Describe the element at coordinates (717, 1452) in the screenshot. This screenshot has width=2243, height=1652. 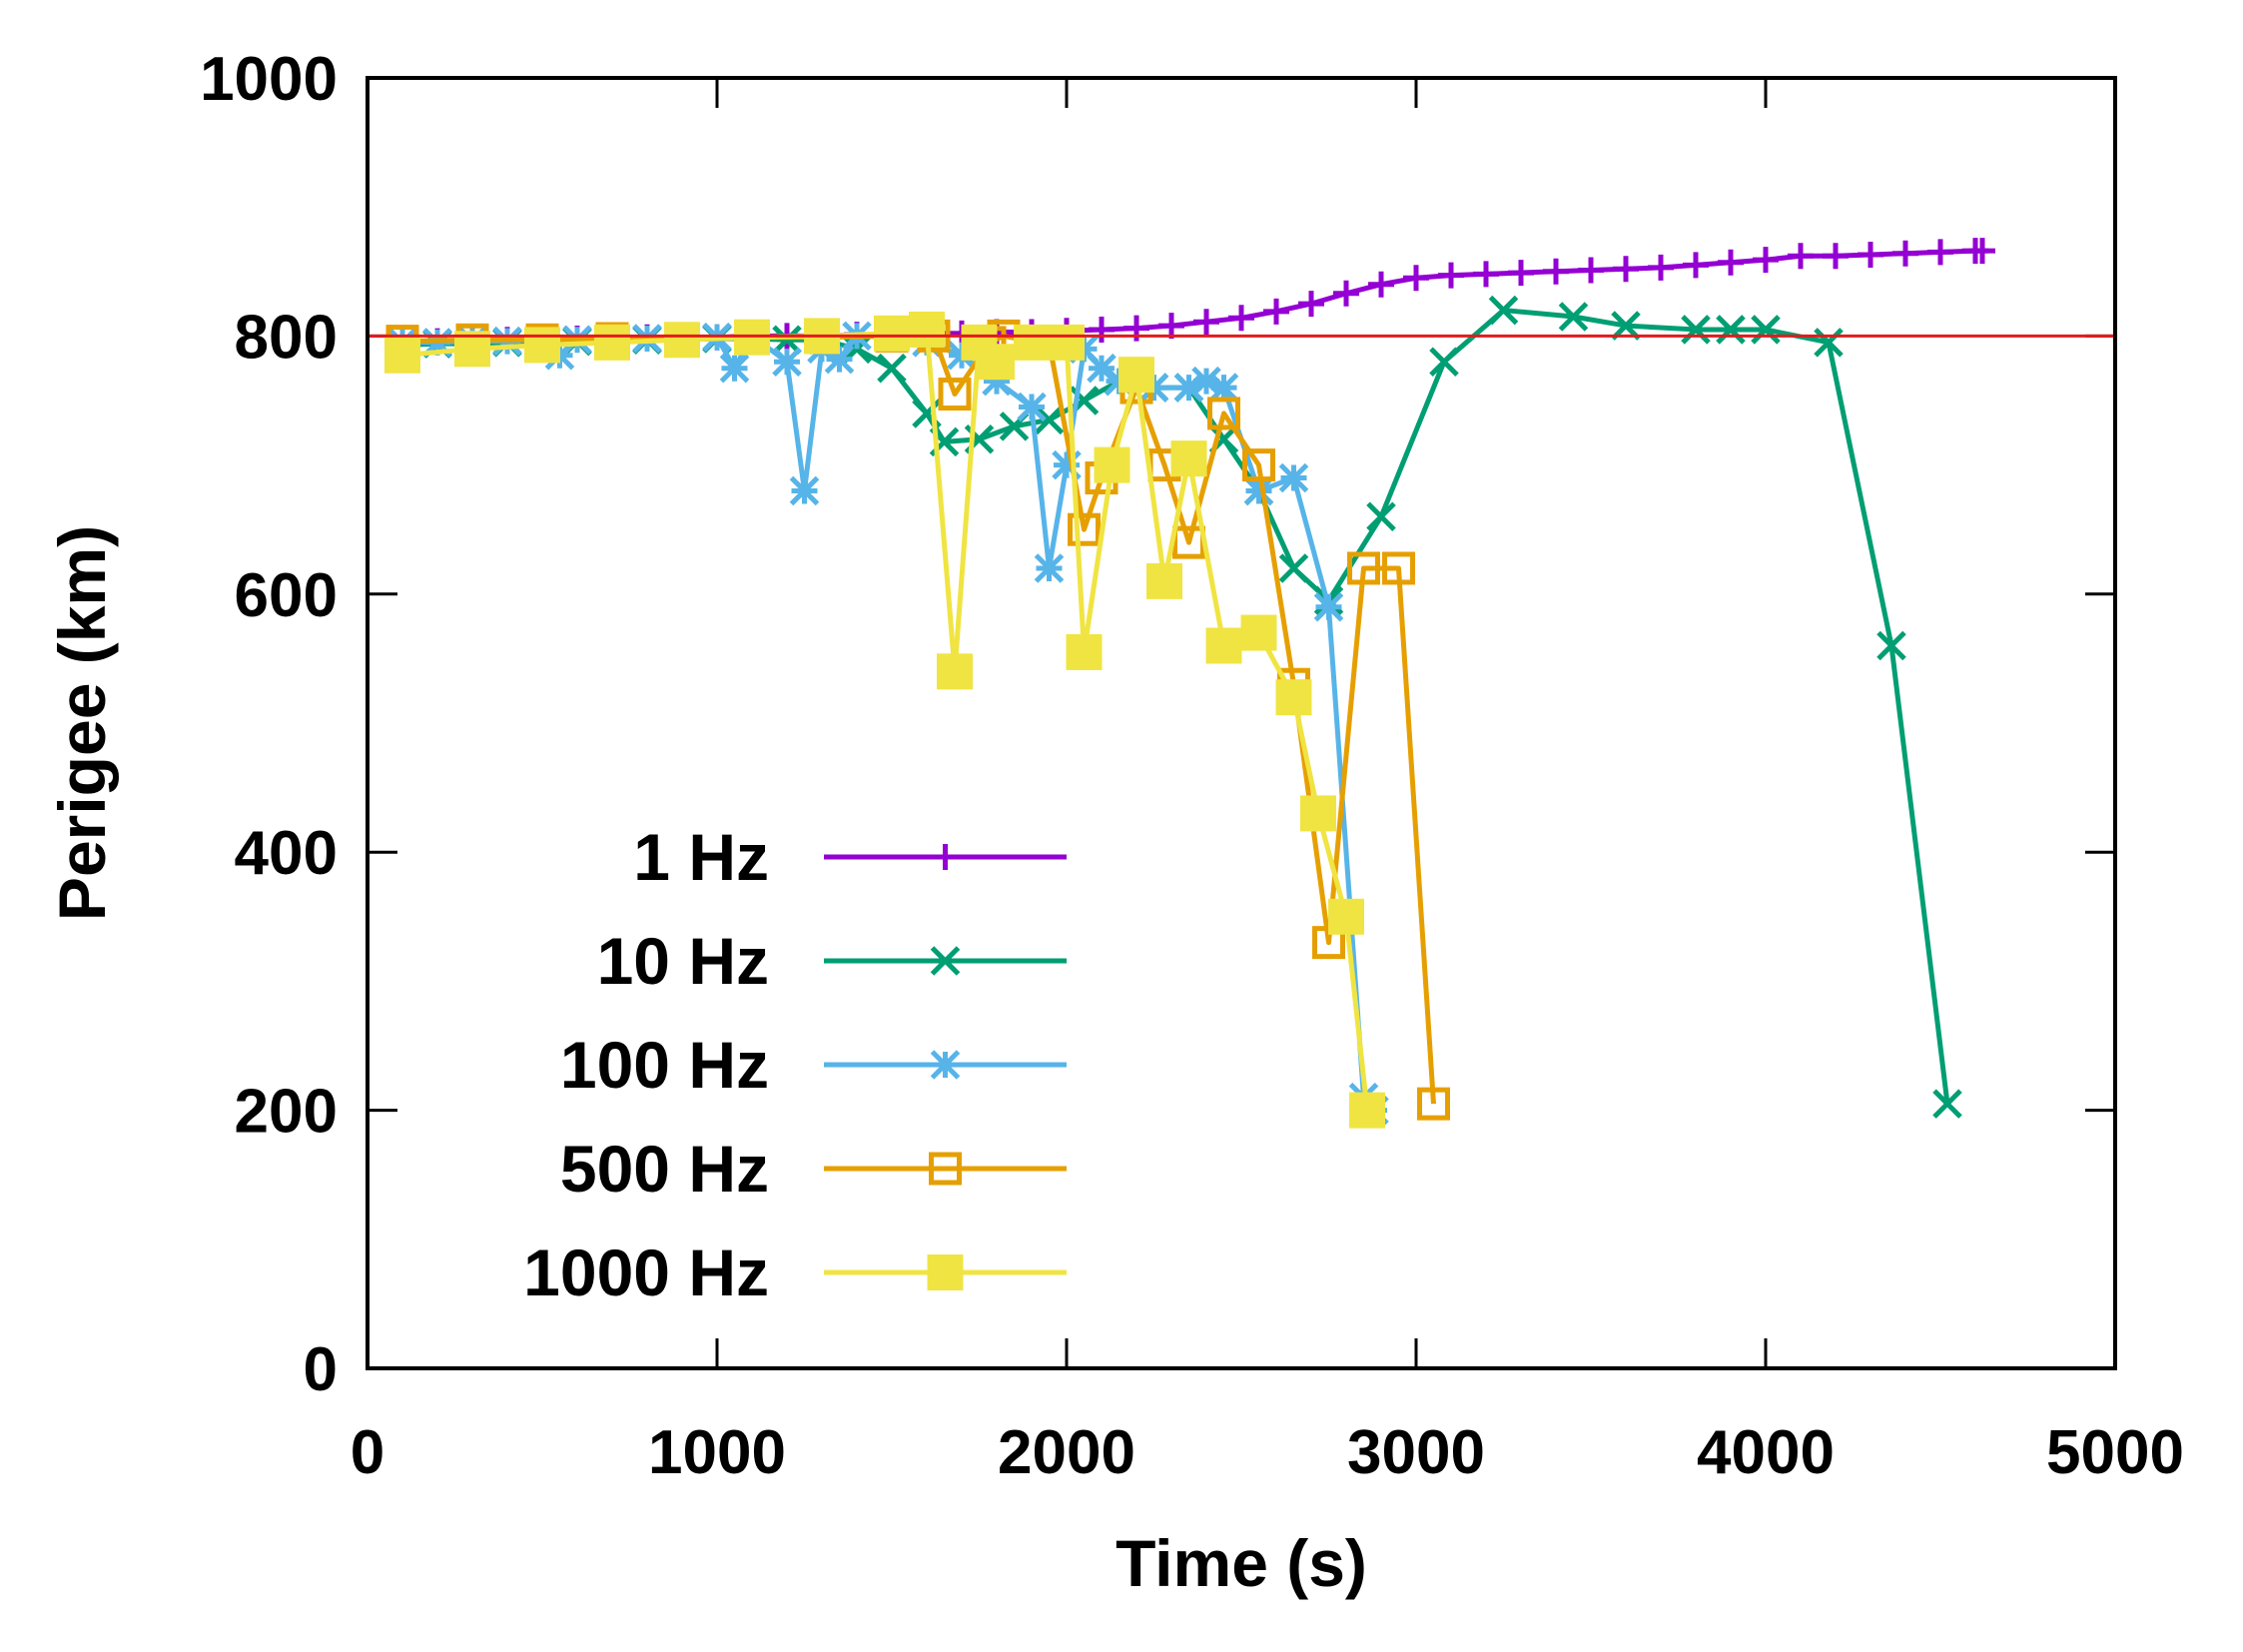
I see `x-tick-label-1: 1000` at that location.